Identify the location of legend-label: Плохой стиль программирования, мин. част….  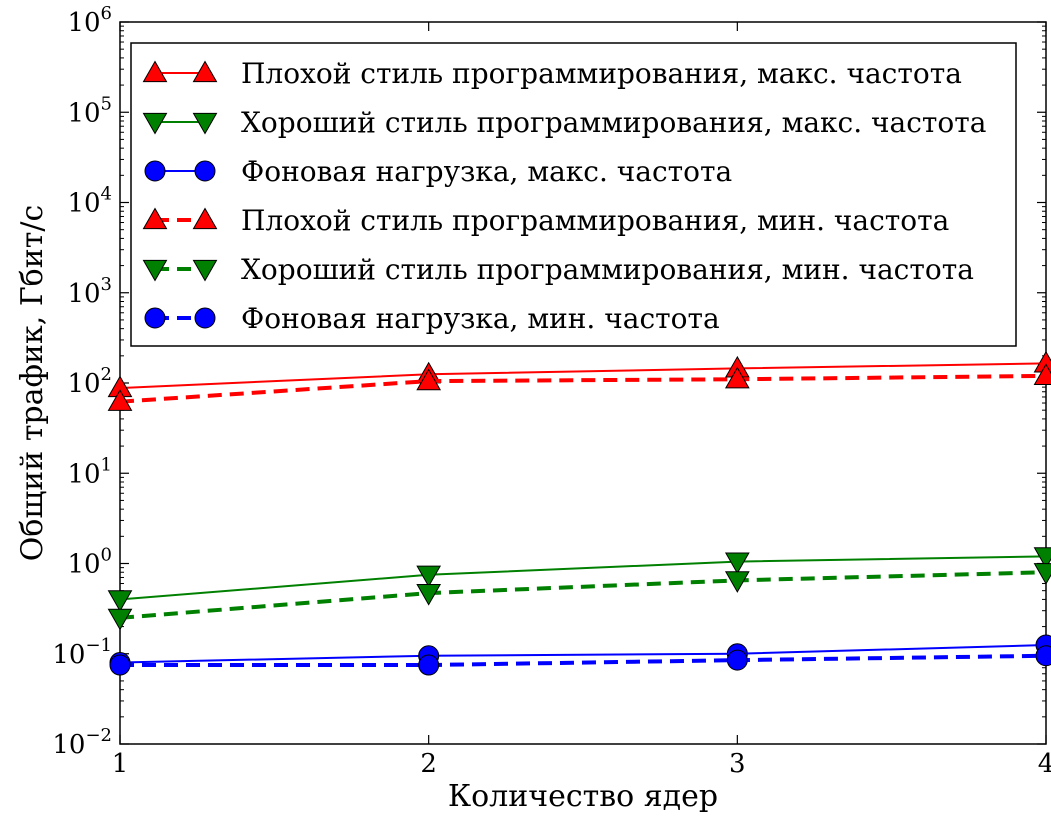
(595, 220).